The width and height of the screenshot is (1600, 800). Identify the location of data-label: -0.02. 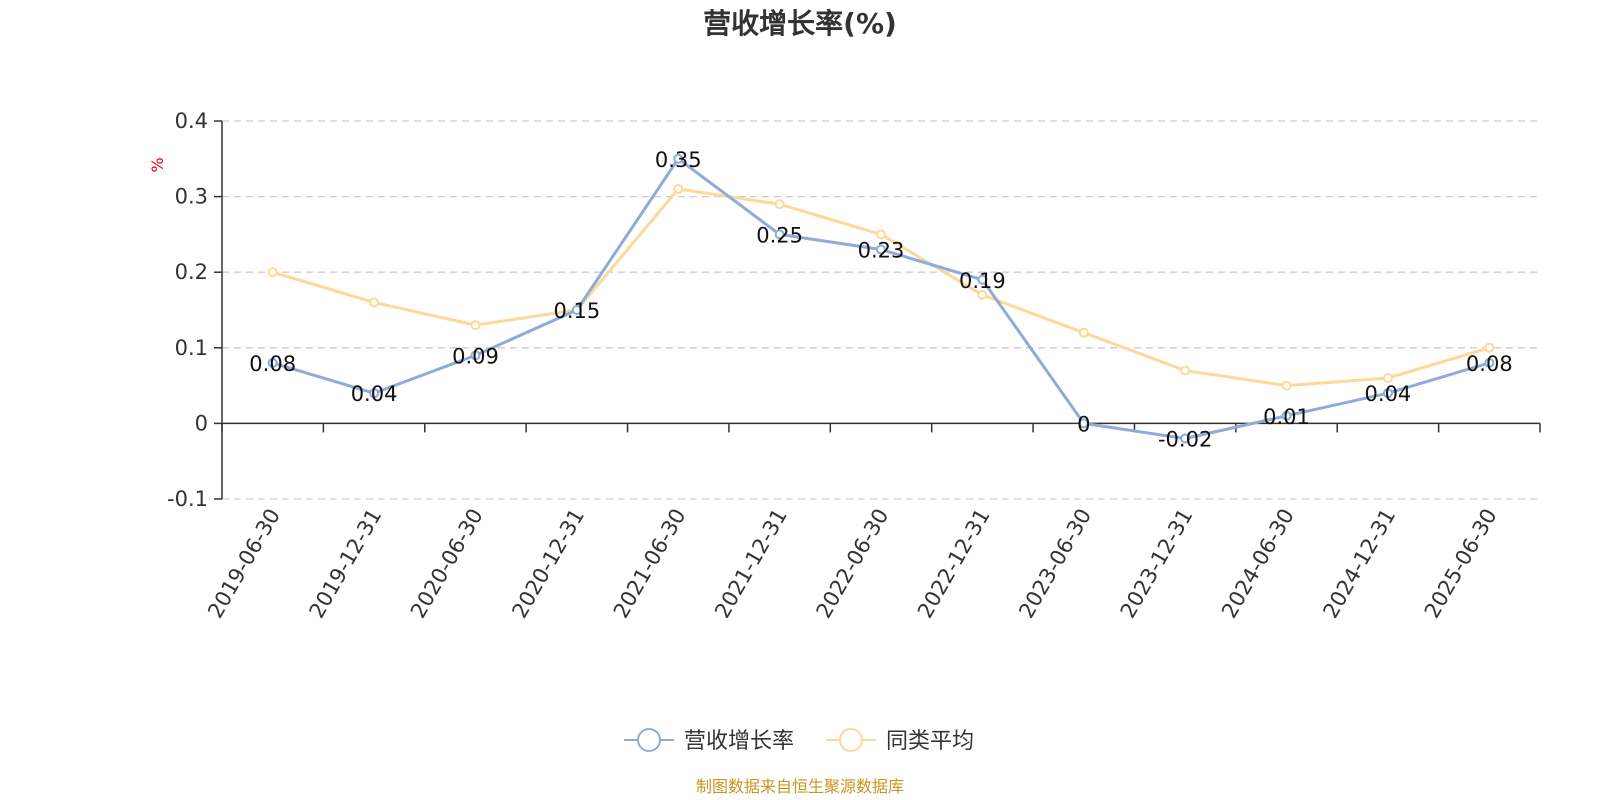
(1185, 440).